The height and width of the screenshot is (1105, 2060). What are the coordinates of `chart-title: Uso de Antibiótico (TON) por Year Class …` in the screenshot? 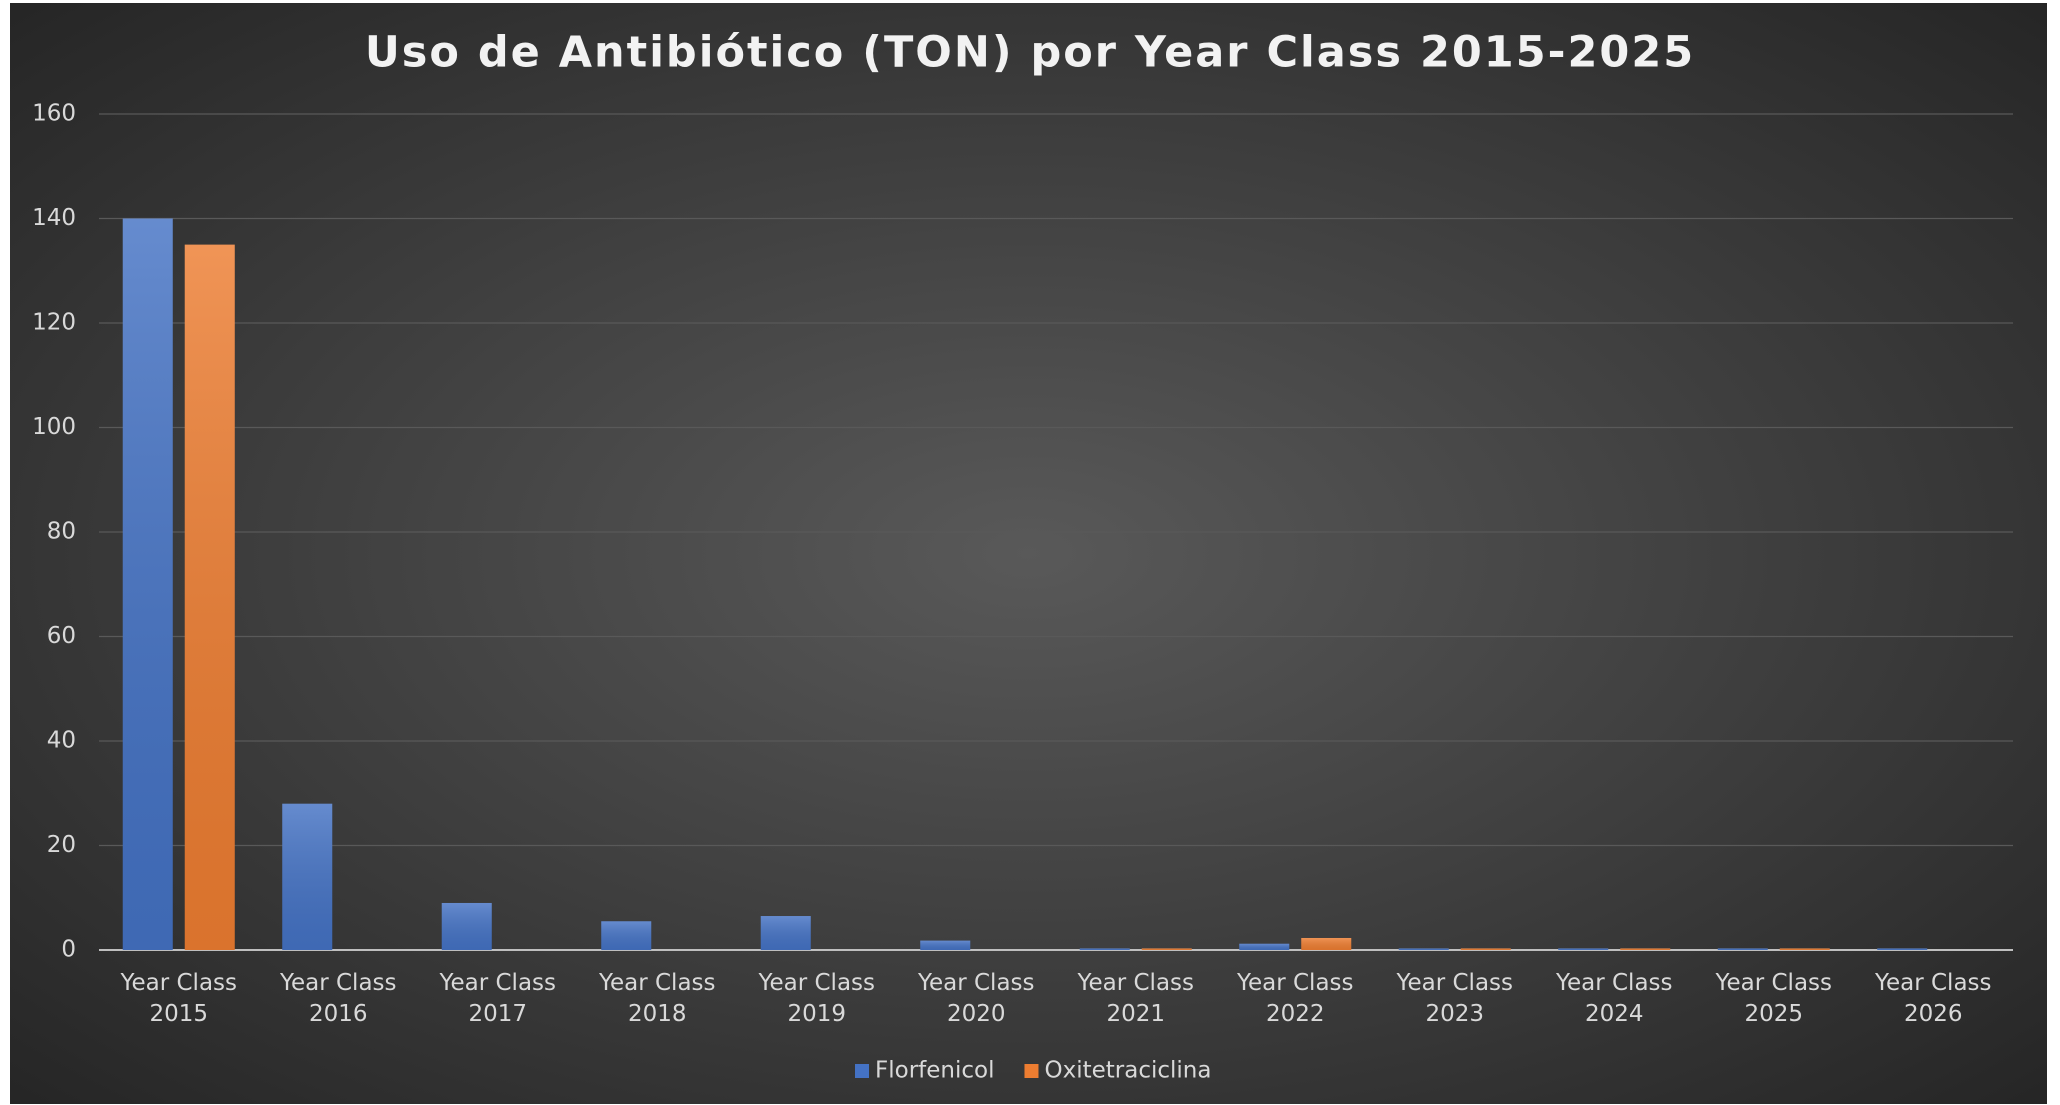 It's located at (1030, 53).